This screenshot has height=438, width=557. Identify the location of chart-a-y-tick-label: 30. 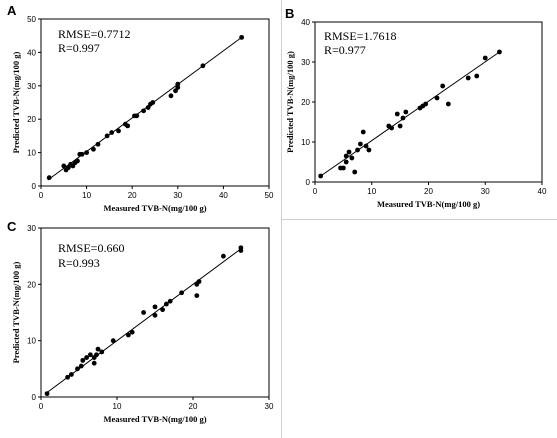
(31, 86).